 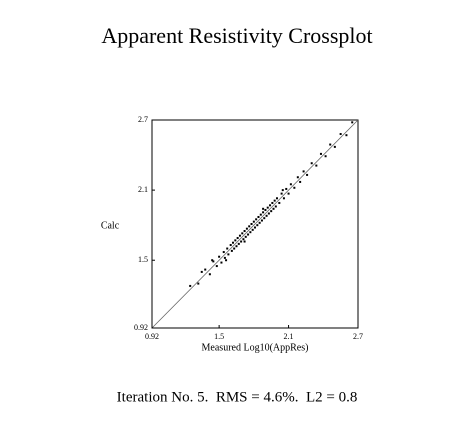 What do you see at coordinates (289, 336) in the screenshot?
I see `x-tick-label: 2.1` at bounding box center [289, 336].